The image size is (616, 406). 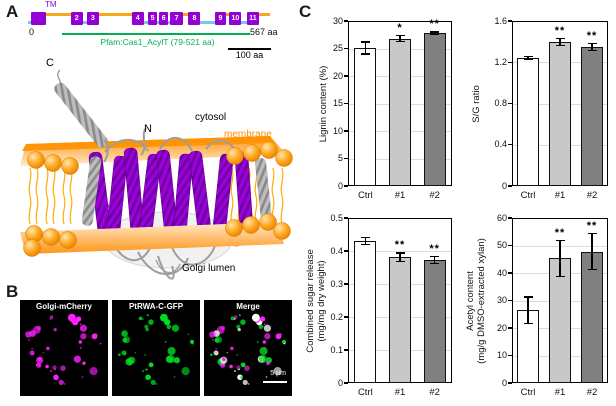 I want to click on tm-helix-box, so click(x=38, y=18).